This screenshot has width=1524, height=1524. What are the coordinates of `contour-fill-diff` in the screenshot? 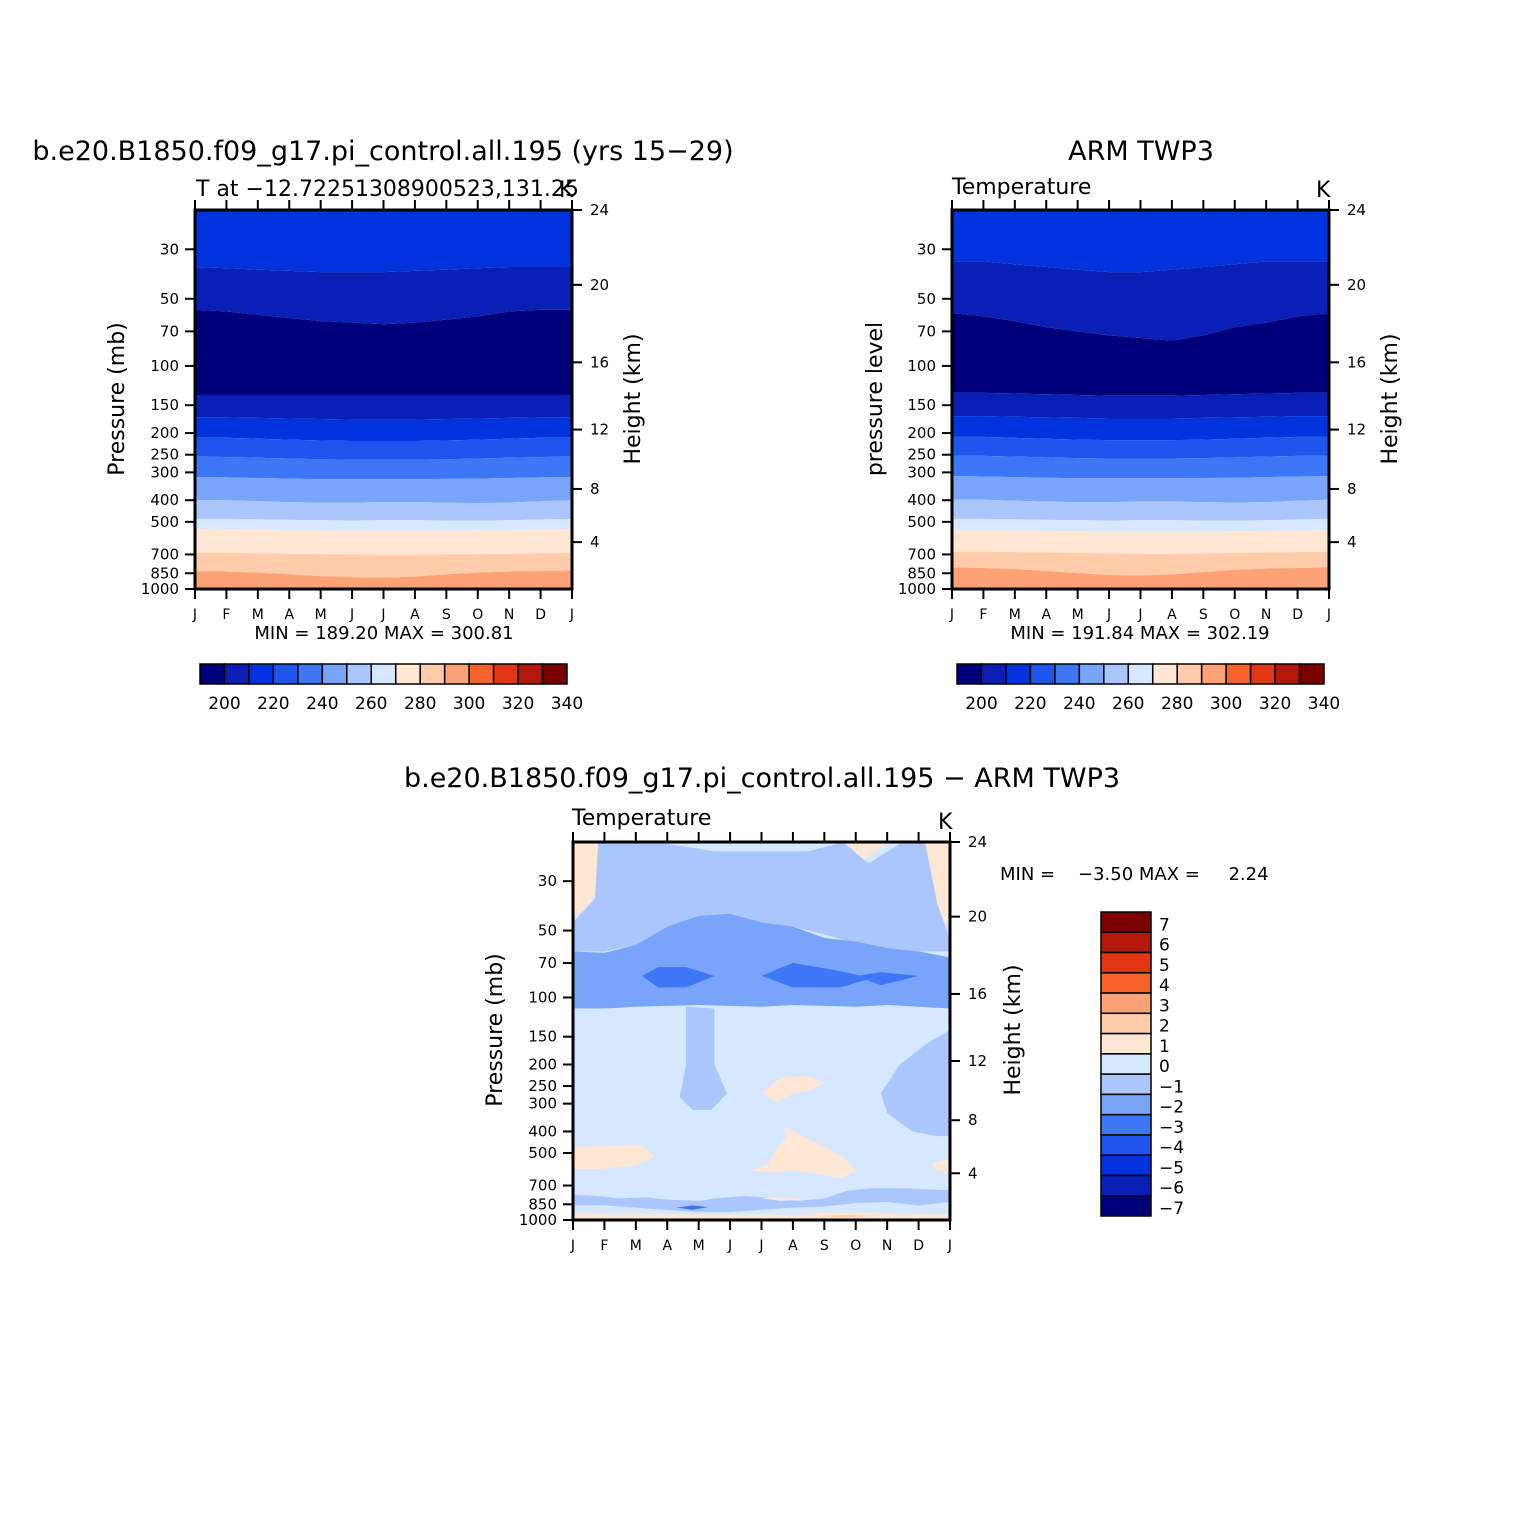 It's located at (761, 1031).